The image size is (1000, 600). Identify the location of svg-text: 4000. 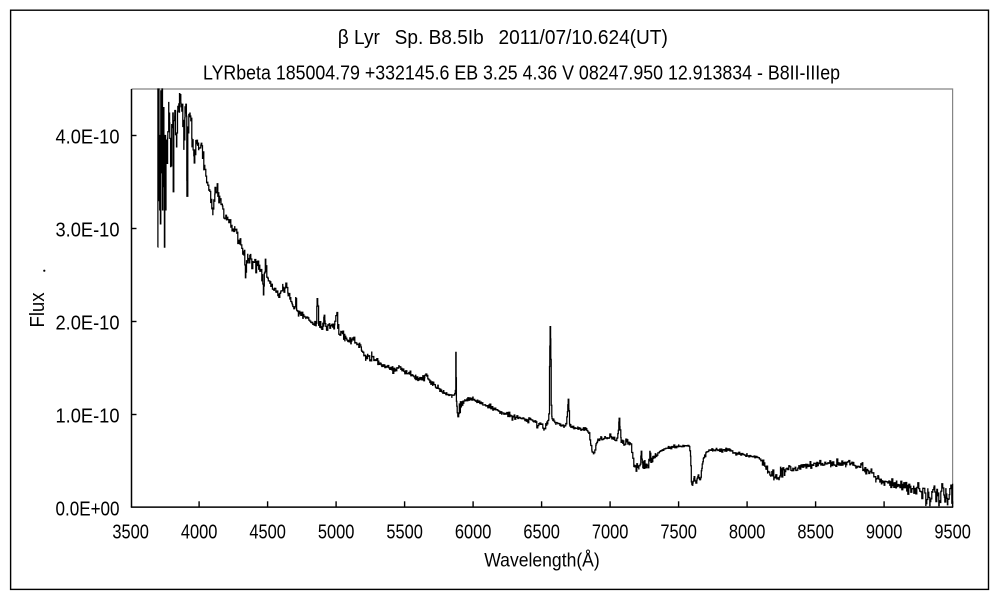
(199, 533).